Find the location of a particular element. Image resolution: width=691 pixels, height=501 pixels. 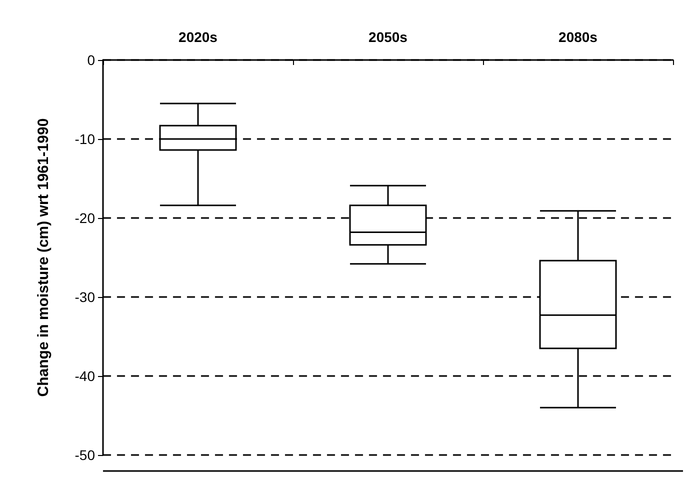

y-tick-label: -40 is located at coordinates (85, 376).